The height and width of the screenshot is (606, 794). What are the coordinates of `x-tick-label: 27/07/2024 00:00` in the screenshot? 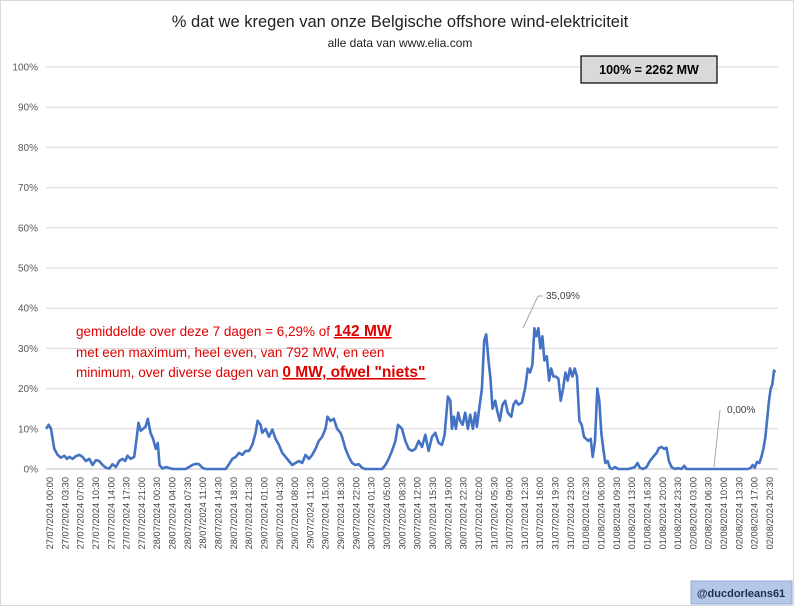 It's located at (50, 513).